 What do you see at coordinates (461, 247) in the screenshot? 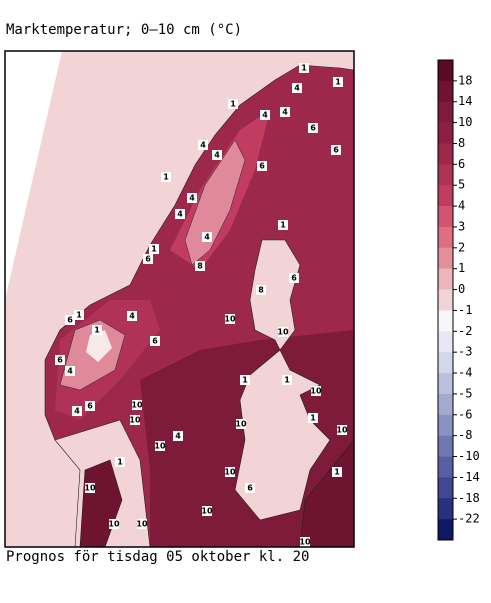
I see `colorbar-label: 2` at bounding box center [461, 247].